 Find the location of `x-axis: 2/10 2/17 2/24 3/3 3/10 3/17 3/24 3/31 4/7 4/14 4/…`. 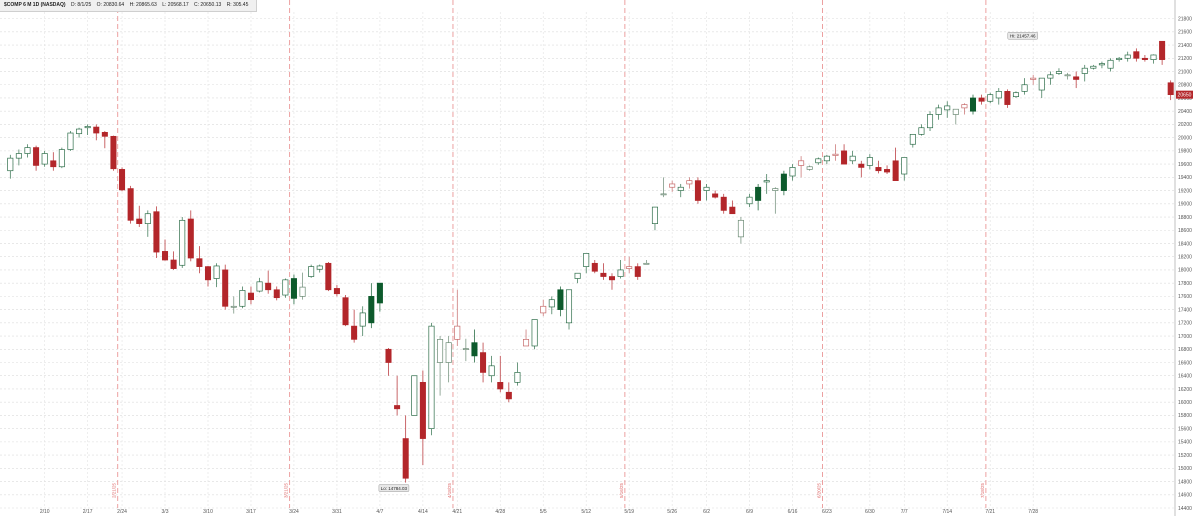

x-axis: 2/10 2/17 2/24 3/3 3/10 3/17 3/24 3/31 4/7 4/14 4/… is located at coordinates (539, 512).